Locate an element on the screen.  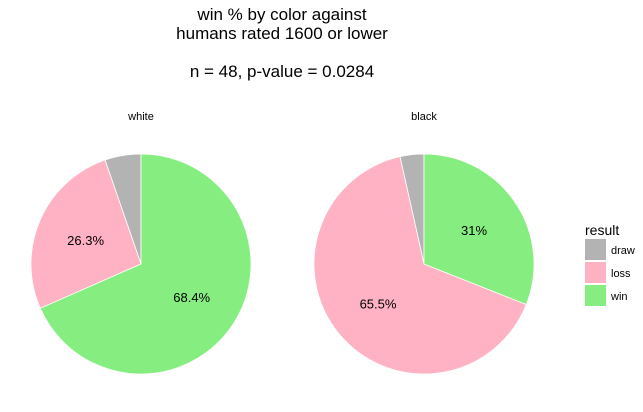
title-line-4: n = 48, p-value = 0.0284 is located at coordinates (282, 71).